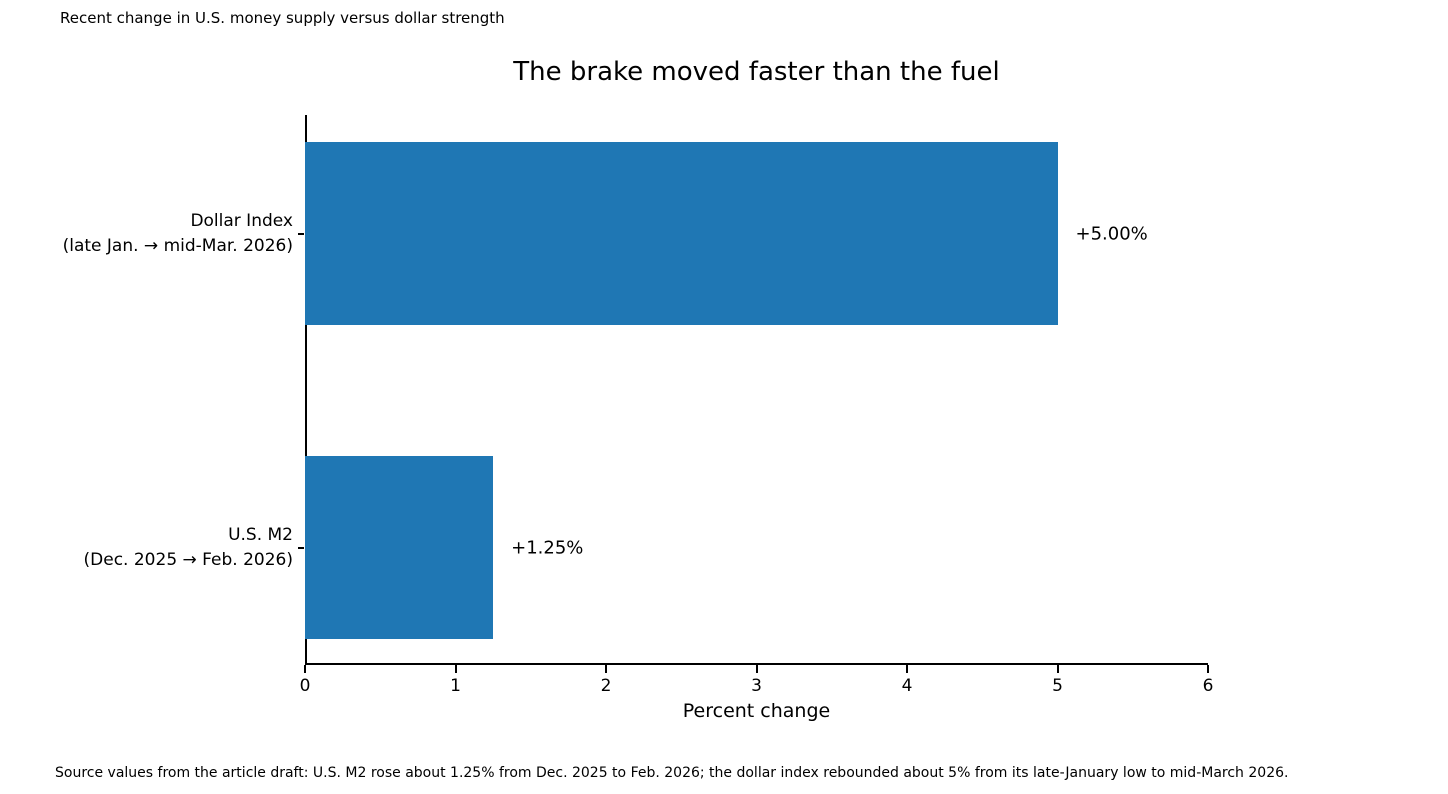 The width and height of the screenshot is (1448, 794). Describe the element at coordinates (907, 686) in the screenshot. I see `x-tick-label-4: 4` at that location.